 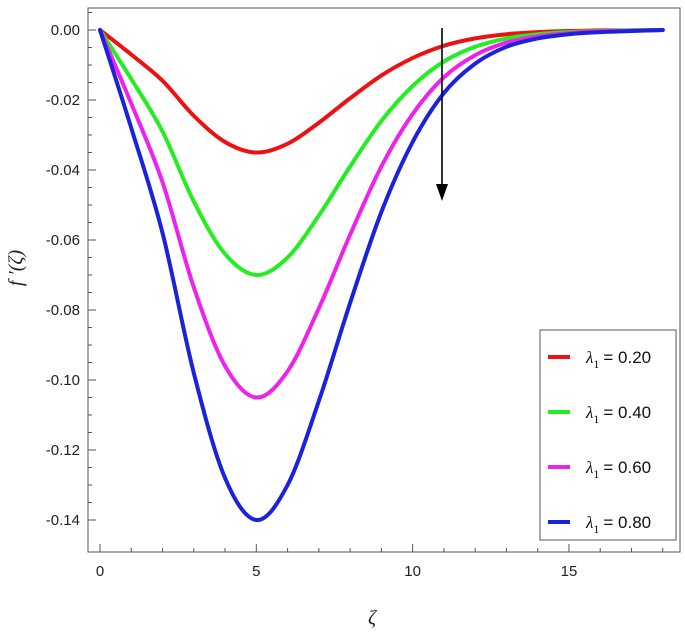 I want to click on legend-entry-3: λ1 = 0.60, so click(x=618, y=469).